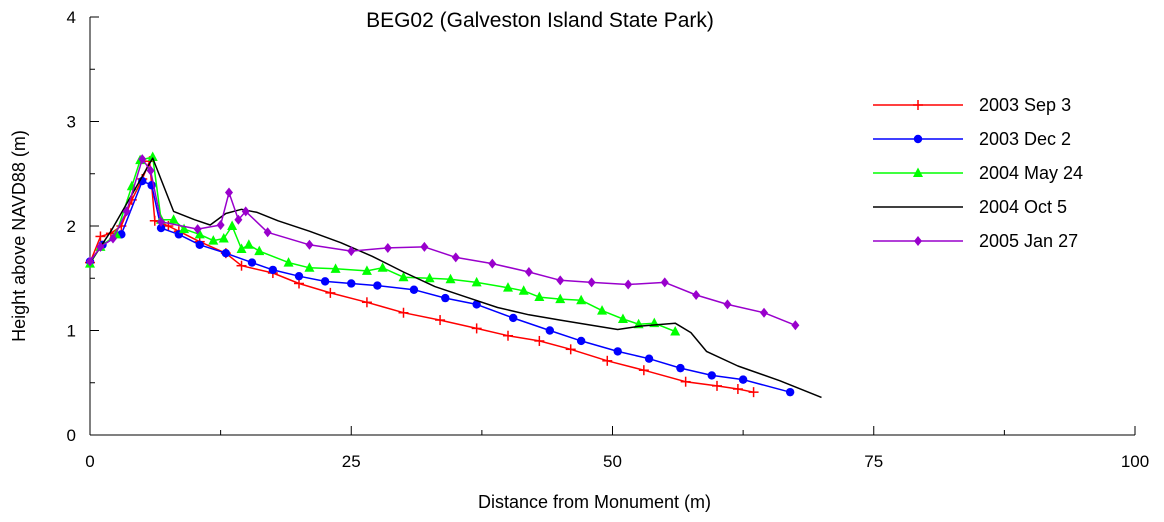 Image resolution: width=1164 pixels, height=522 pixels. I want to click on legend-label: 2003 Sep 3, so click(1025, 105).